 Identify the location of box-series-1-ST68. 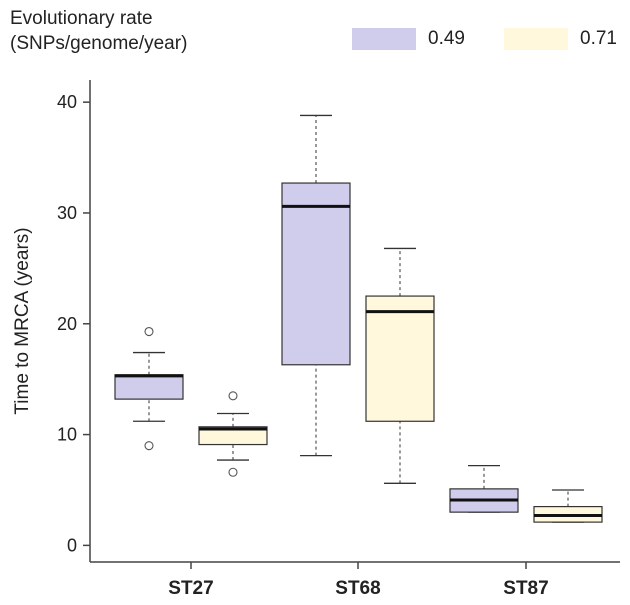
(316, 274).